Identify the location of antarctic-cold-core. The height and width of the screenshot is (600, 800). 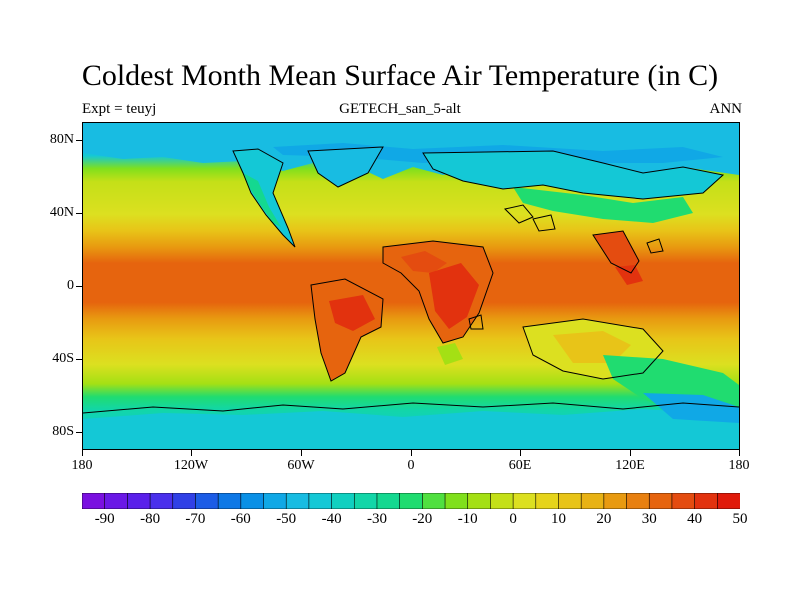
(691, 408).